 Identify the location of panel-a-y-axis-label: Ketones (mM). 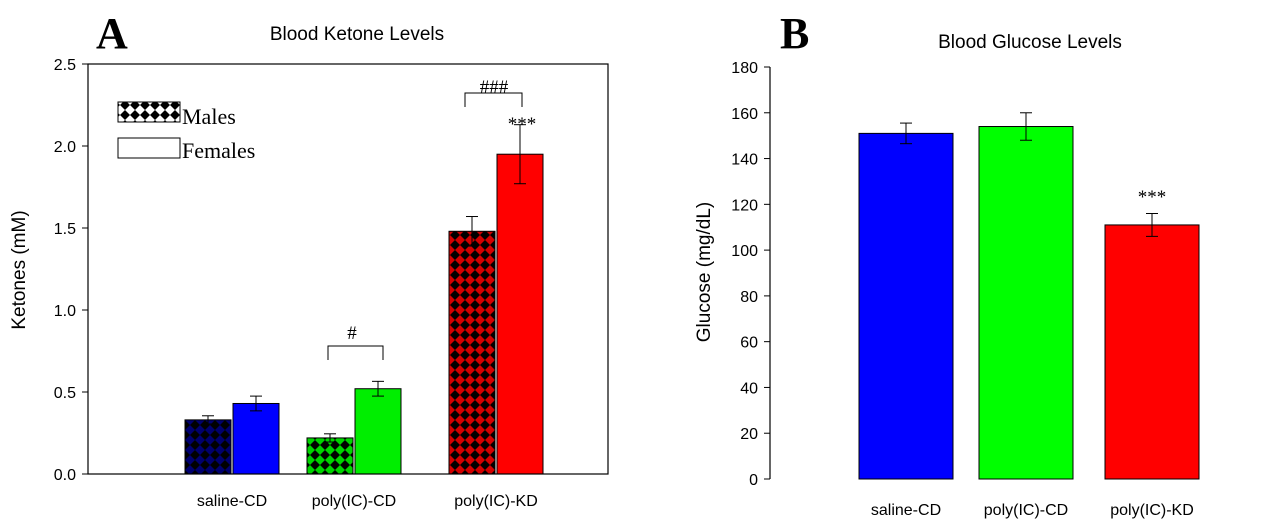
(19, 269).